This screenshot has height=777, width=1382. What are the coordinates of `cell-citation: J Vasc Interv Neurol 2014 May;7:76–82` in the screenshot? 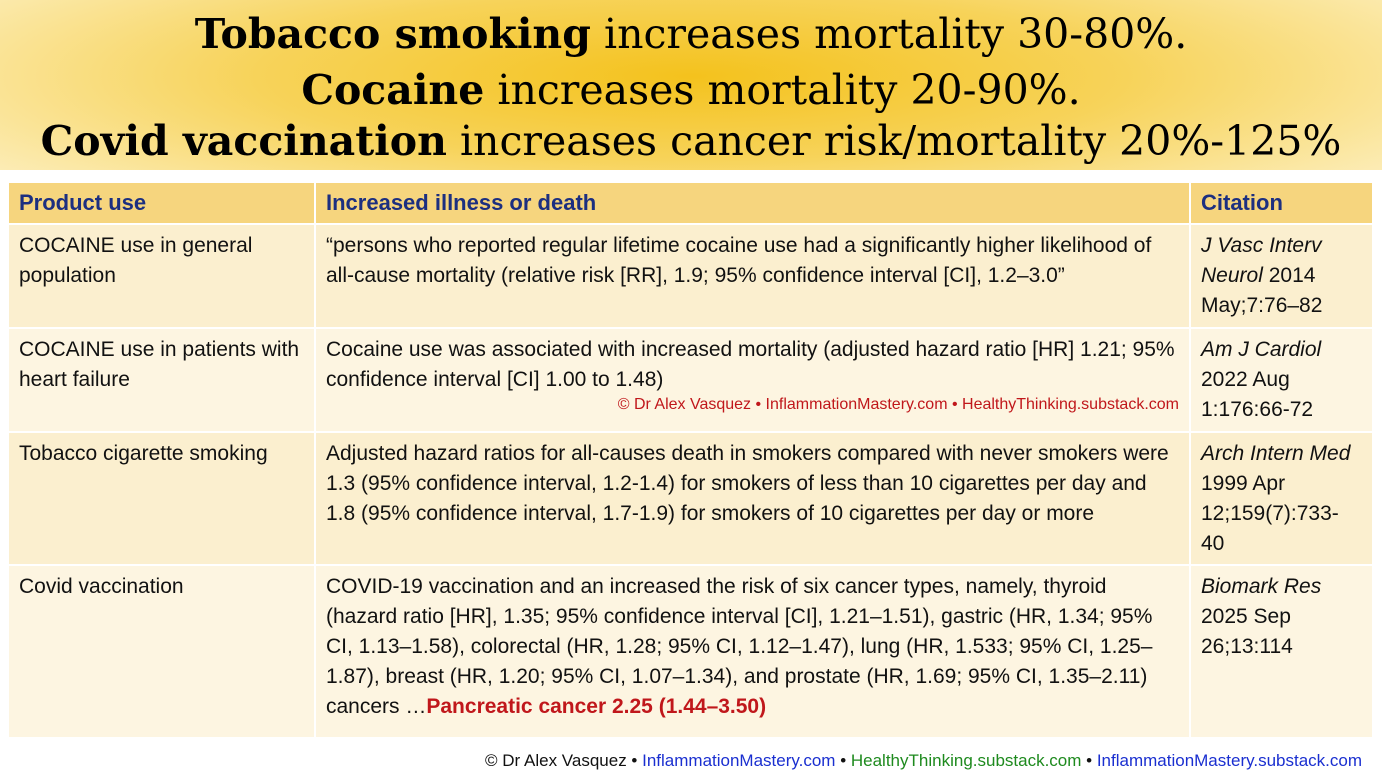 It's located at (1281, 275).